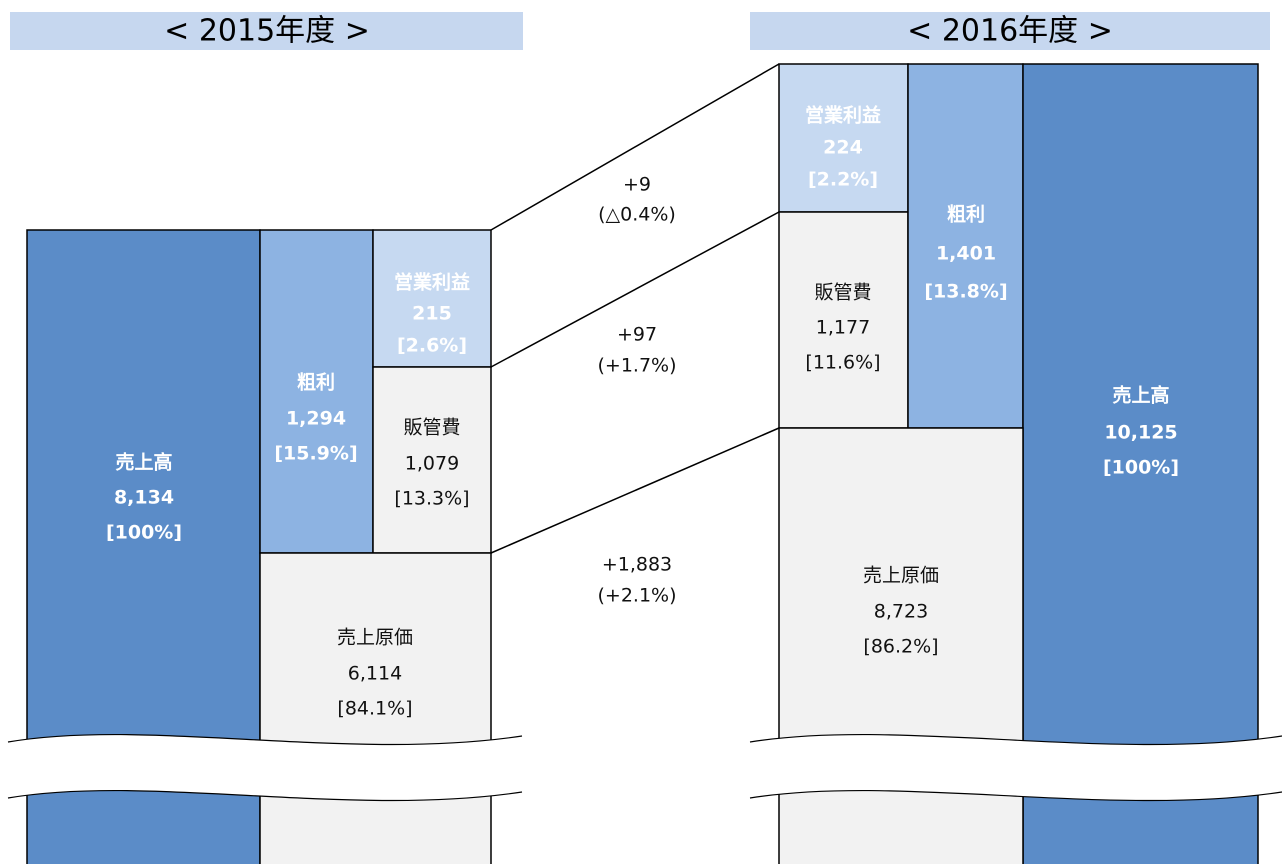 The width and height of the screenshot is (1282, 868). I want to click on change-rate: (+2.1%), so click(636, 596).